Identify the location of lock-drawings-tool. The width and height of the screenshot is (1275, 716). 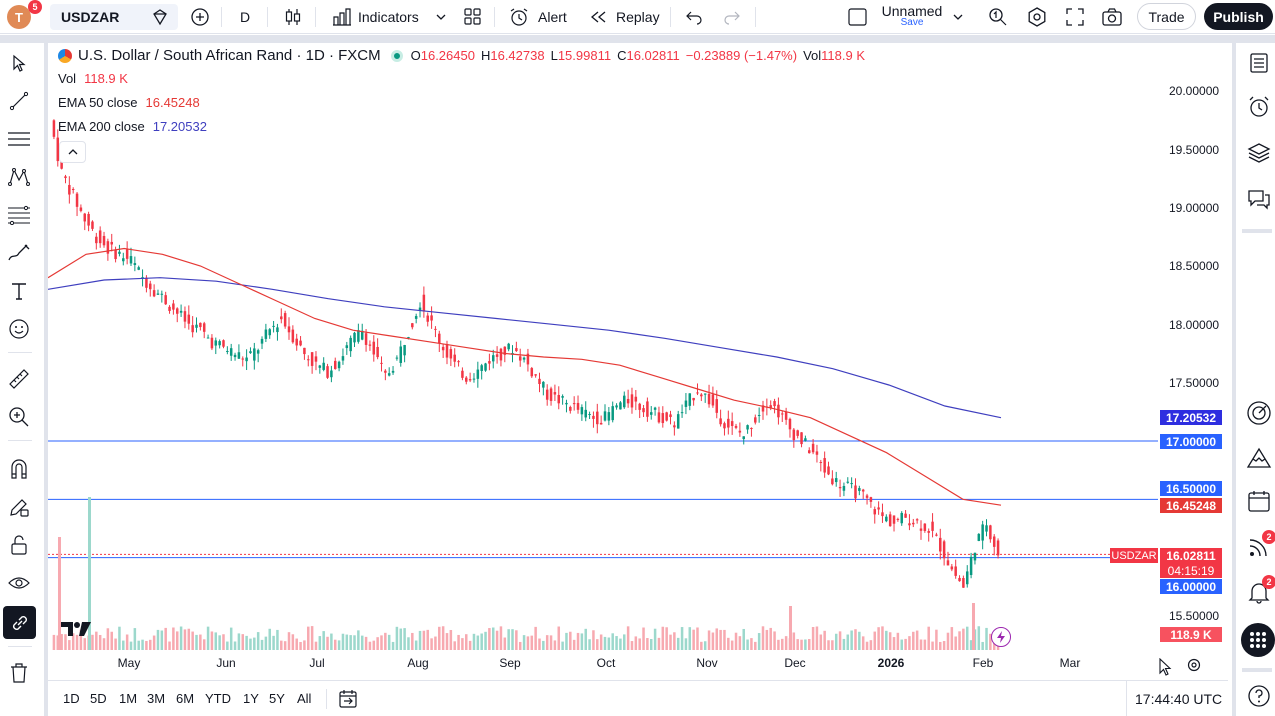
(19, 545).